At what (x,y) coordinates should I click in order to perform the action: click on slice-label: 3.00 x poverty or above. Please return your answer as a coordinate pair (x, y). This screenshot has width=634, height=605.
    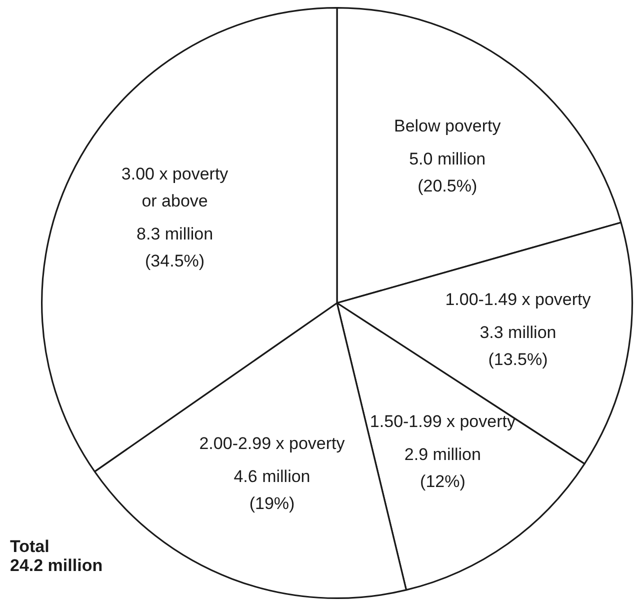
    Looking at the image, I should click on (175, 187).